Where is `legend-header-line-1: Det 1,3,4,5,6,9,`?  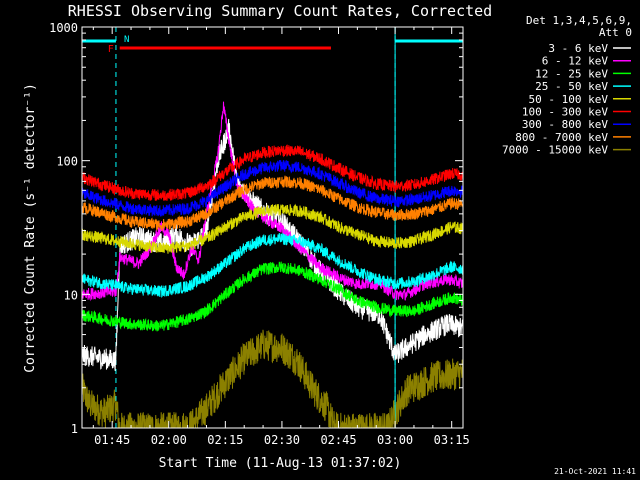 legend-header-line-1: Det 1,3,4,5,6,9, is located at coordinates (579, 20).